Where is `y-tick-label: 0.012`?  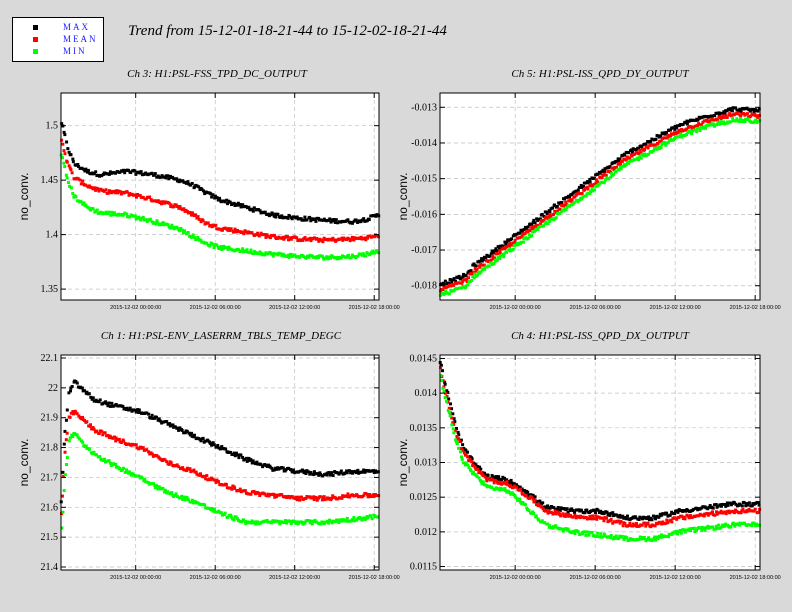 y-tick-label: 0.012 is located at coordinates (426, 532).